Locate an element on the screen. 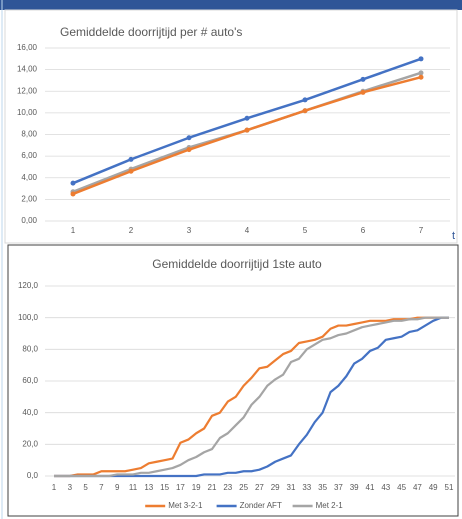  y-tick-label: 100,0 is located at coordinates (28, 317).